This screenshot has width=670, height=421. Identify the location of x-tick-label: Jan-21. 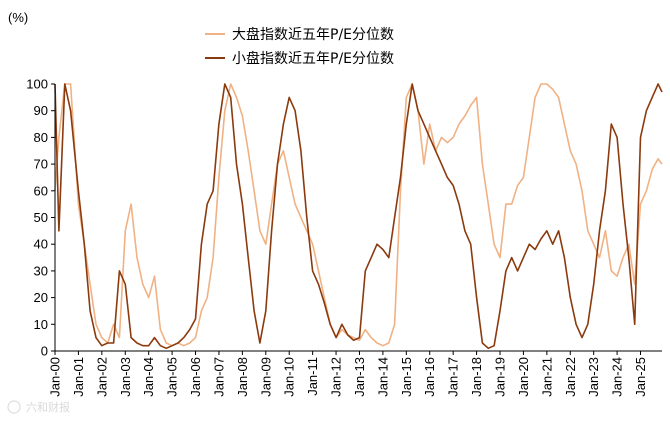
(546, 377).